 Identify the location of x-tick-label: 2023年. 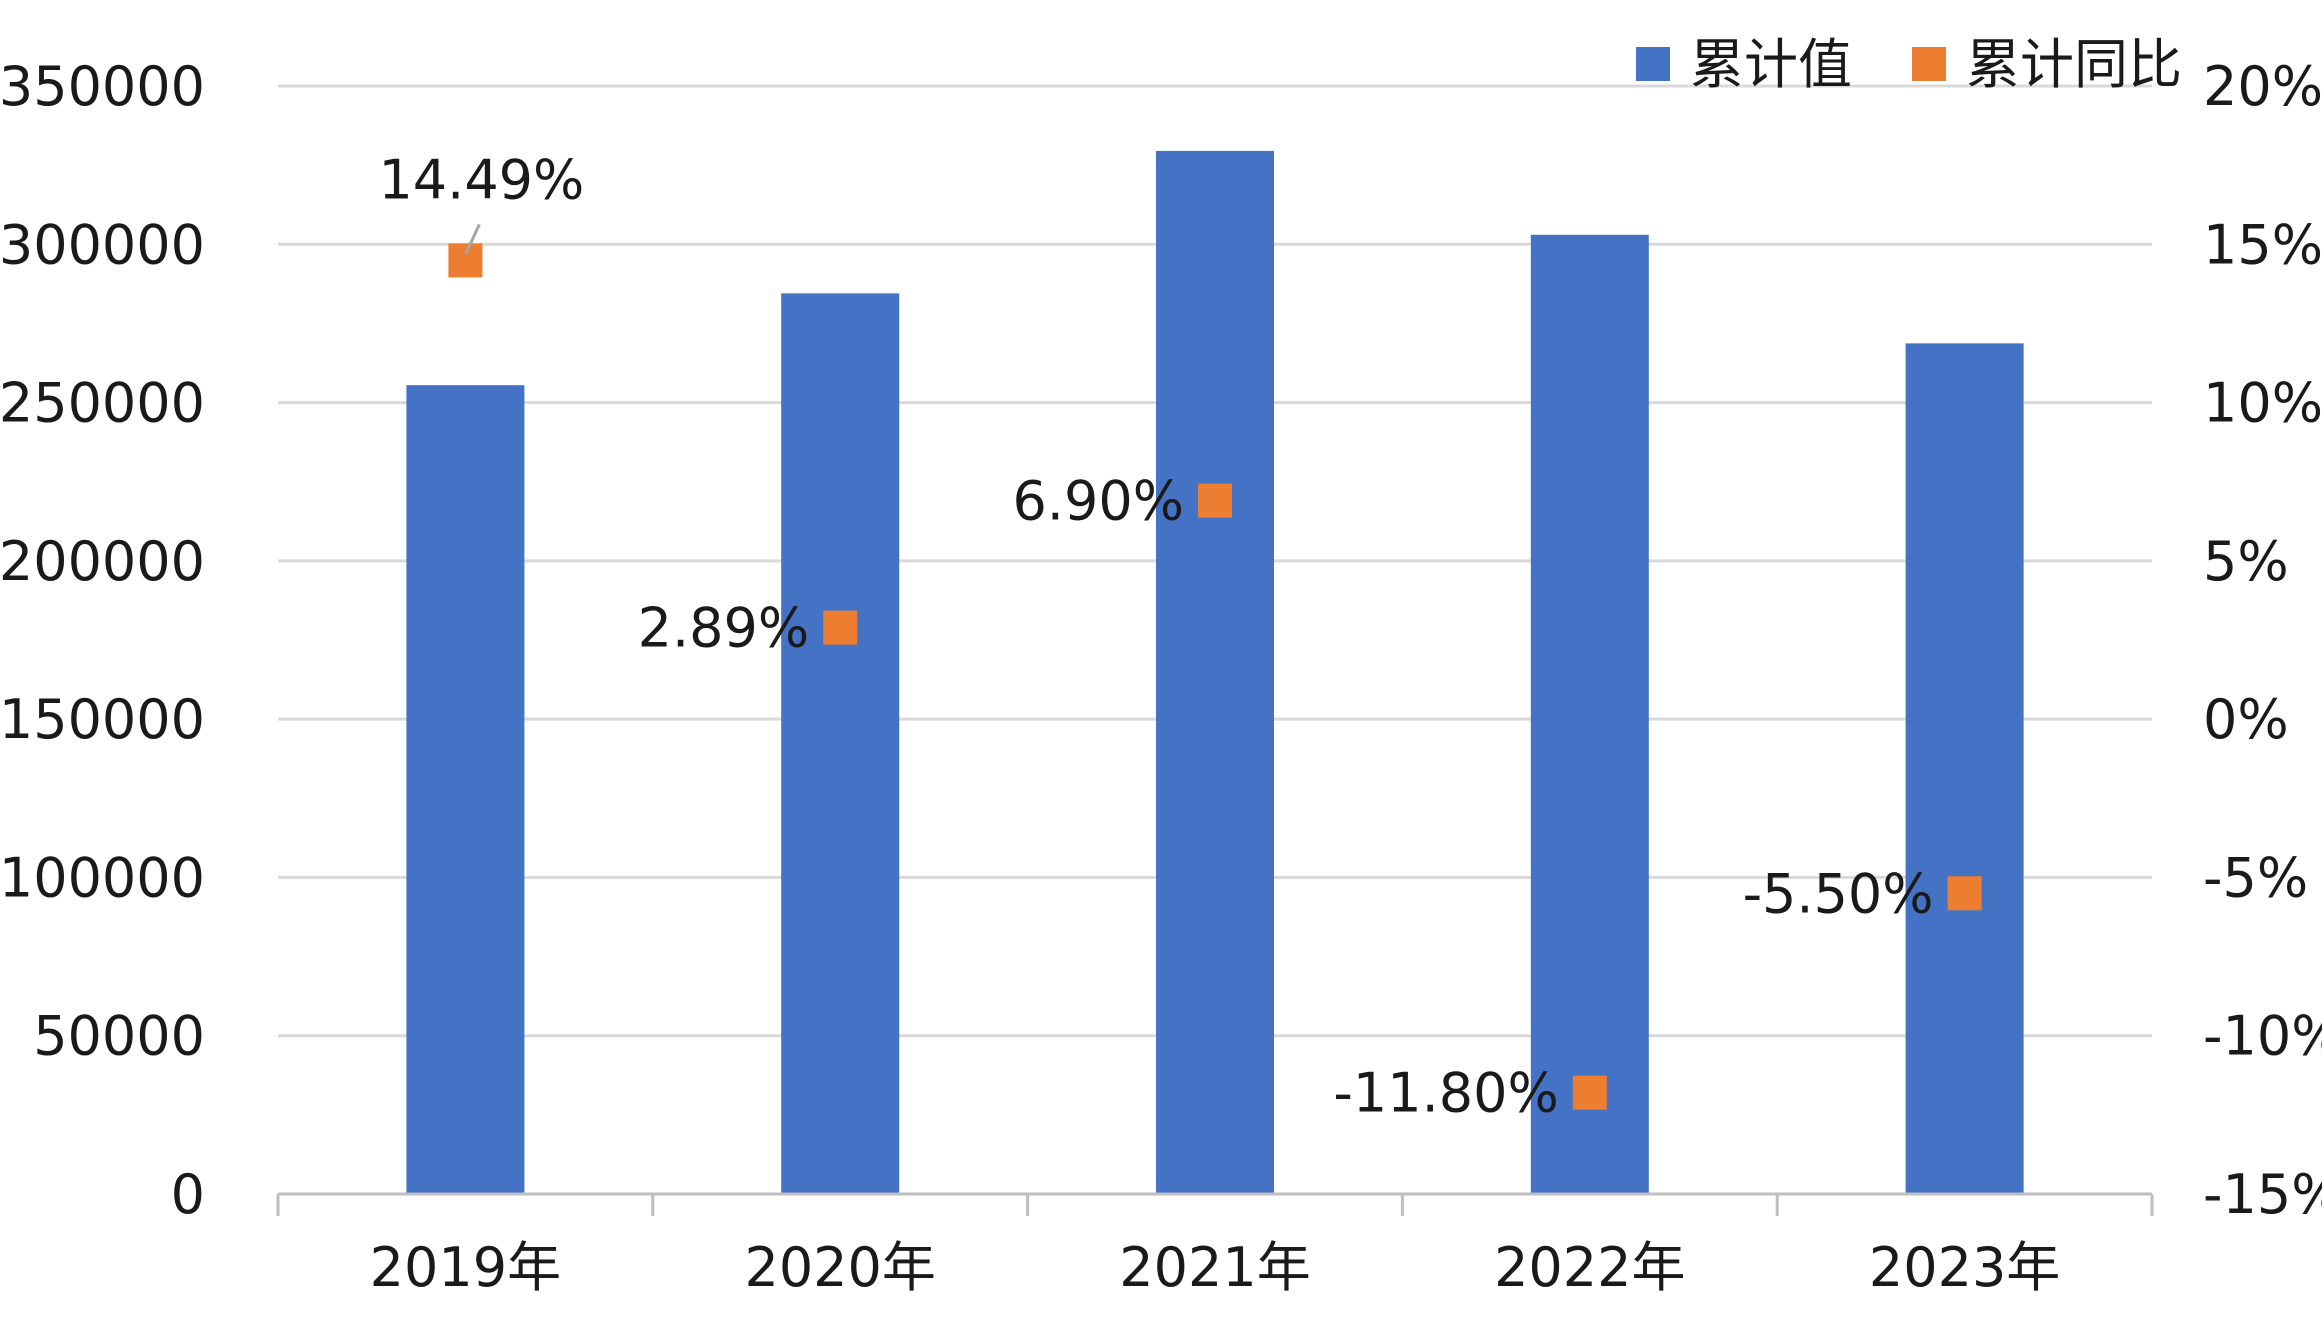
(1964, 1267).